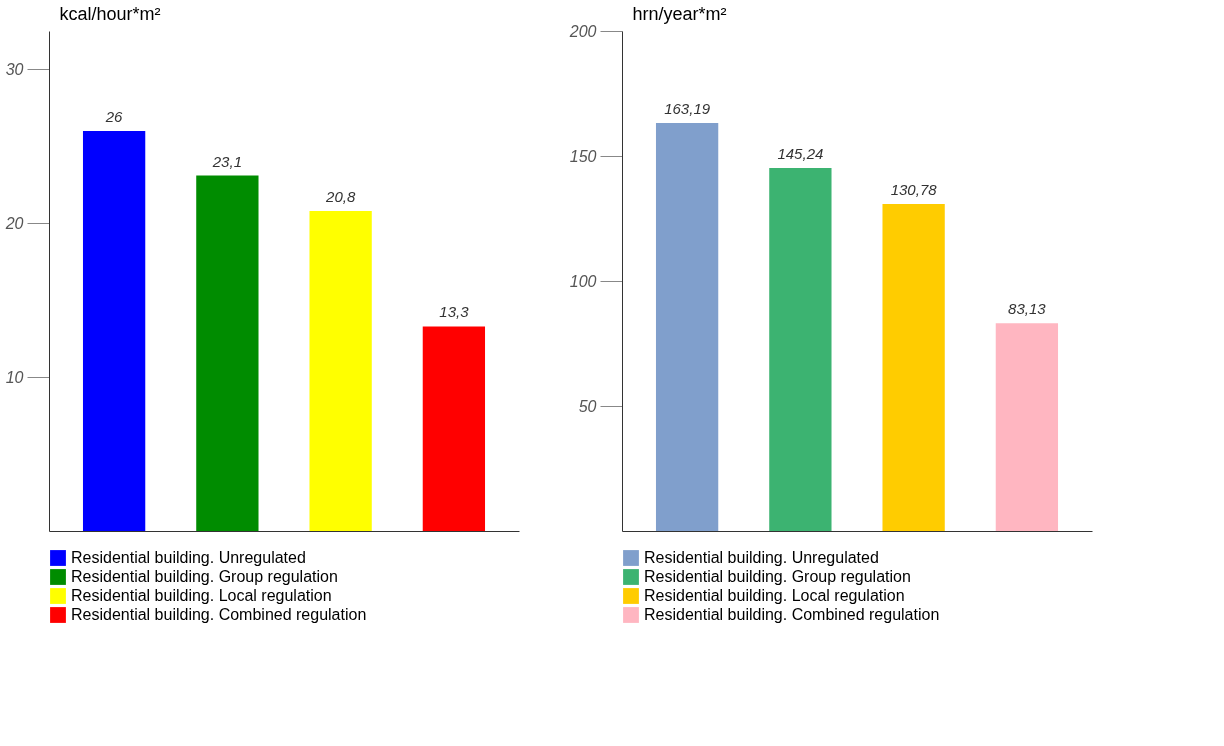 This screenshot has width=1224, height=746. I want to click on y-axis-title: hrn/year*m², so click(679, 13).